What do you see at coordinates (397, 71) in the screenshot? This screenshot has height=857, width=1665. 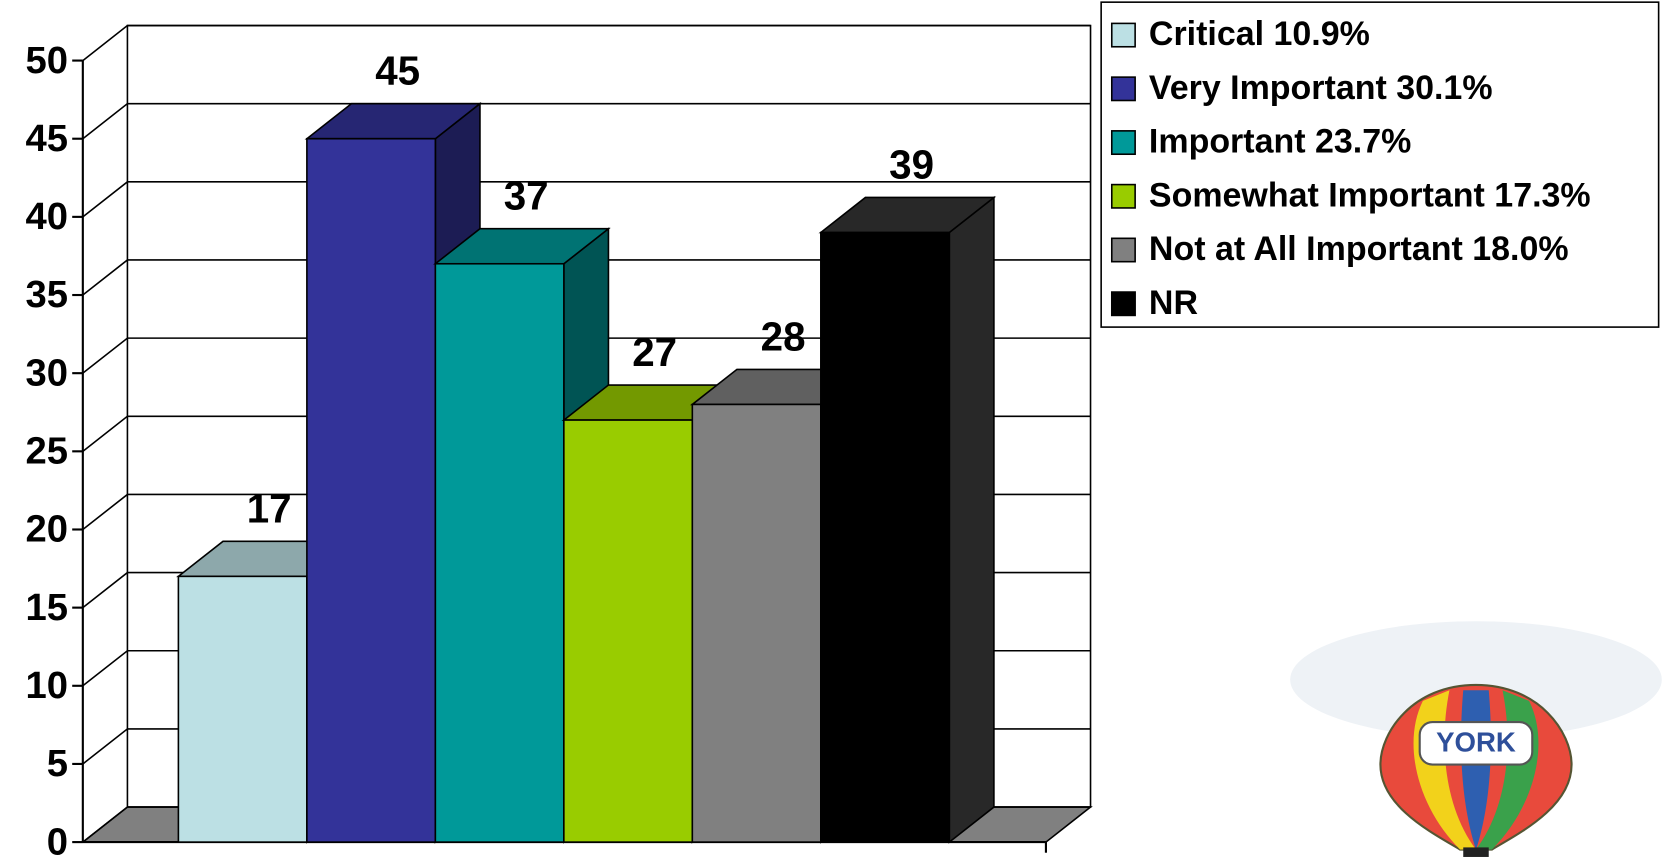 I see `value-label: 45` at bounding box center [397, 71].